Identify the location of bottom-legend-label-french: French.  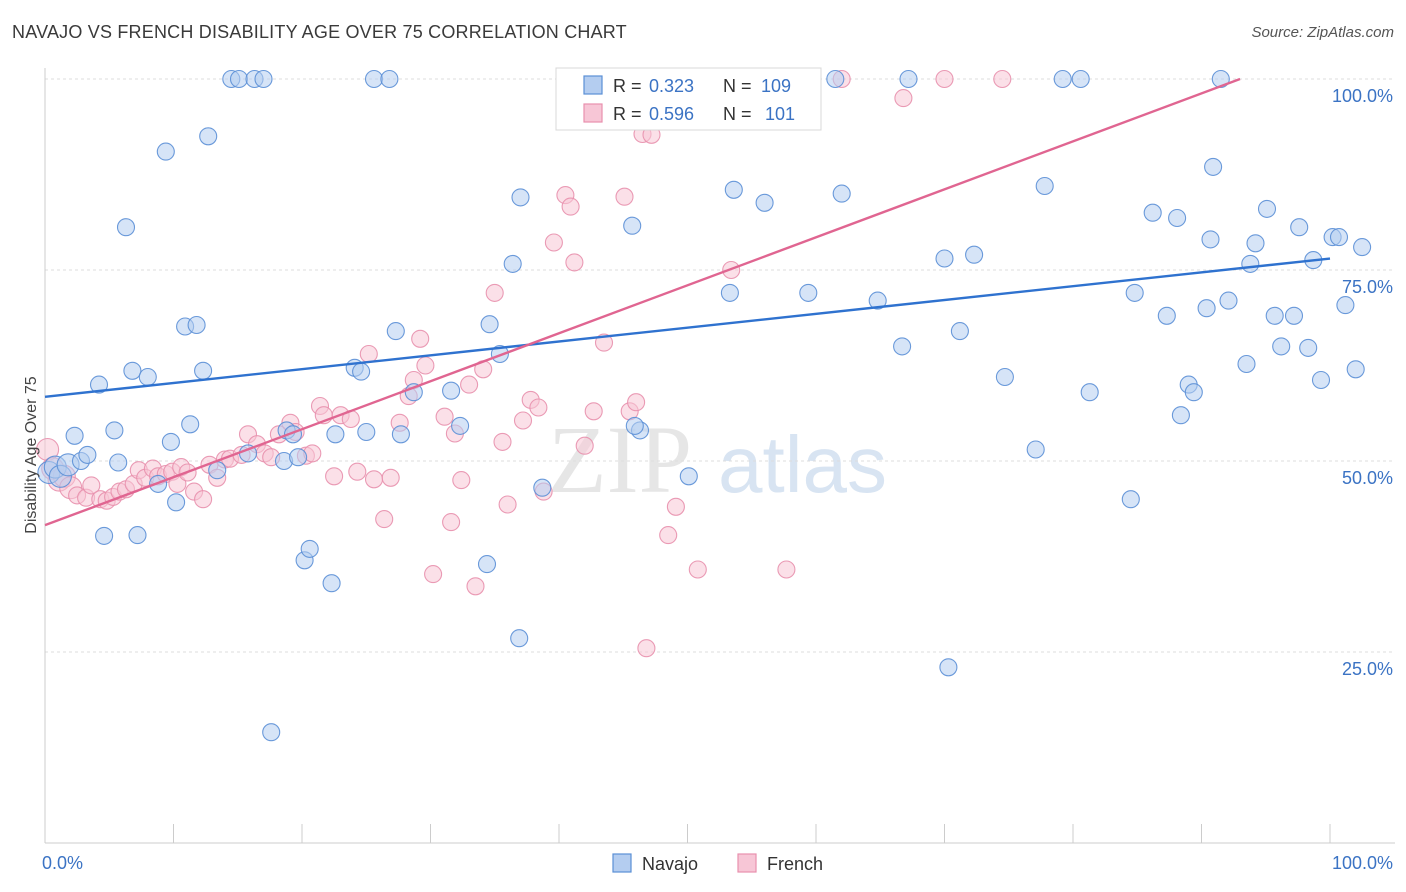
(795, 864).